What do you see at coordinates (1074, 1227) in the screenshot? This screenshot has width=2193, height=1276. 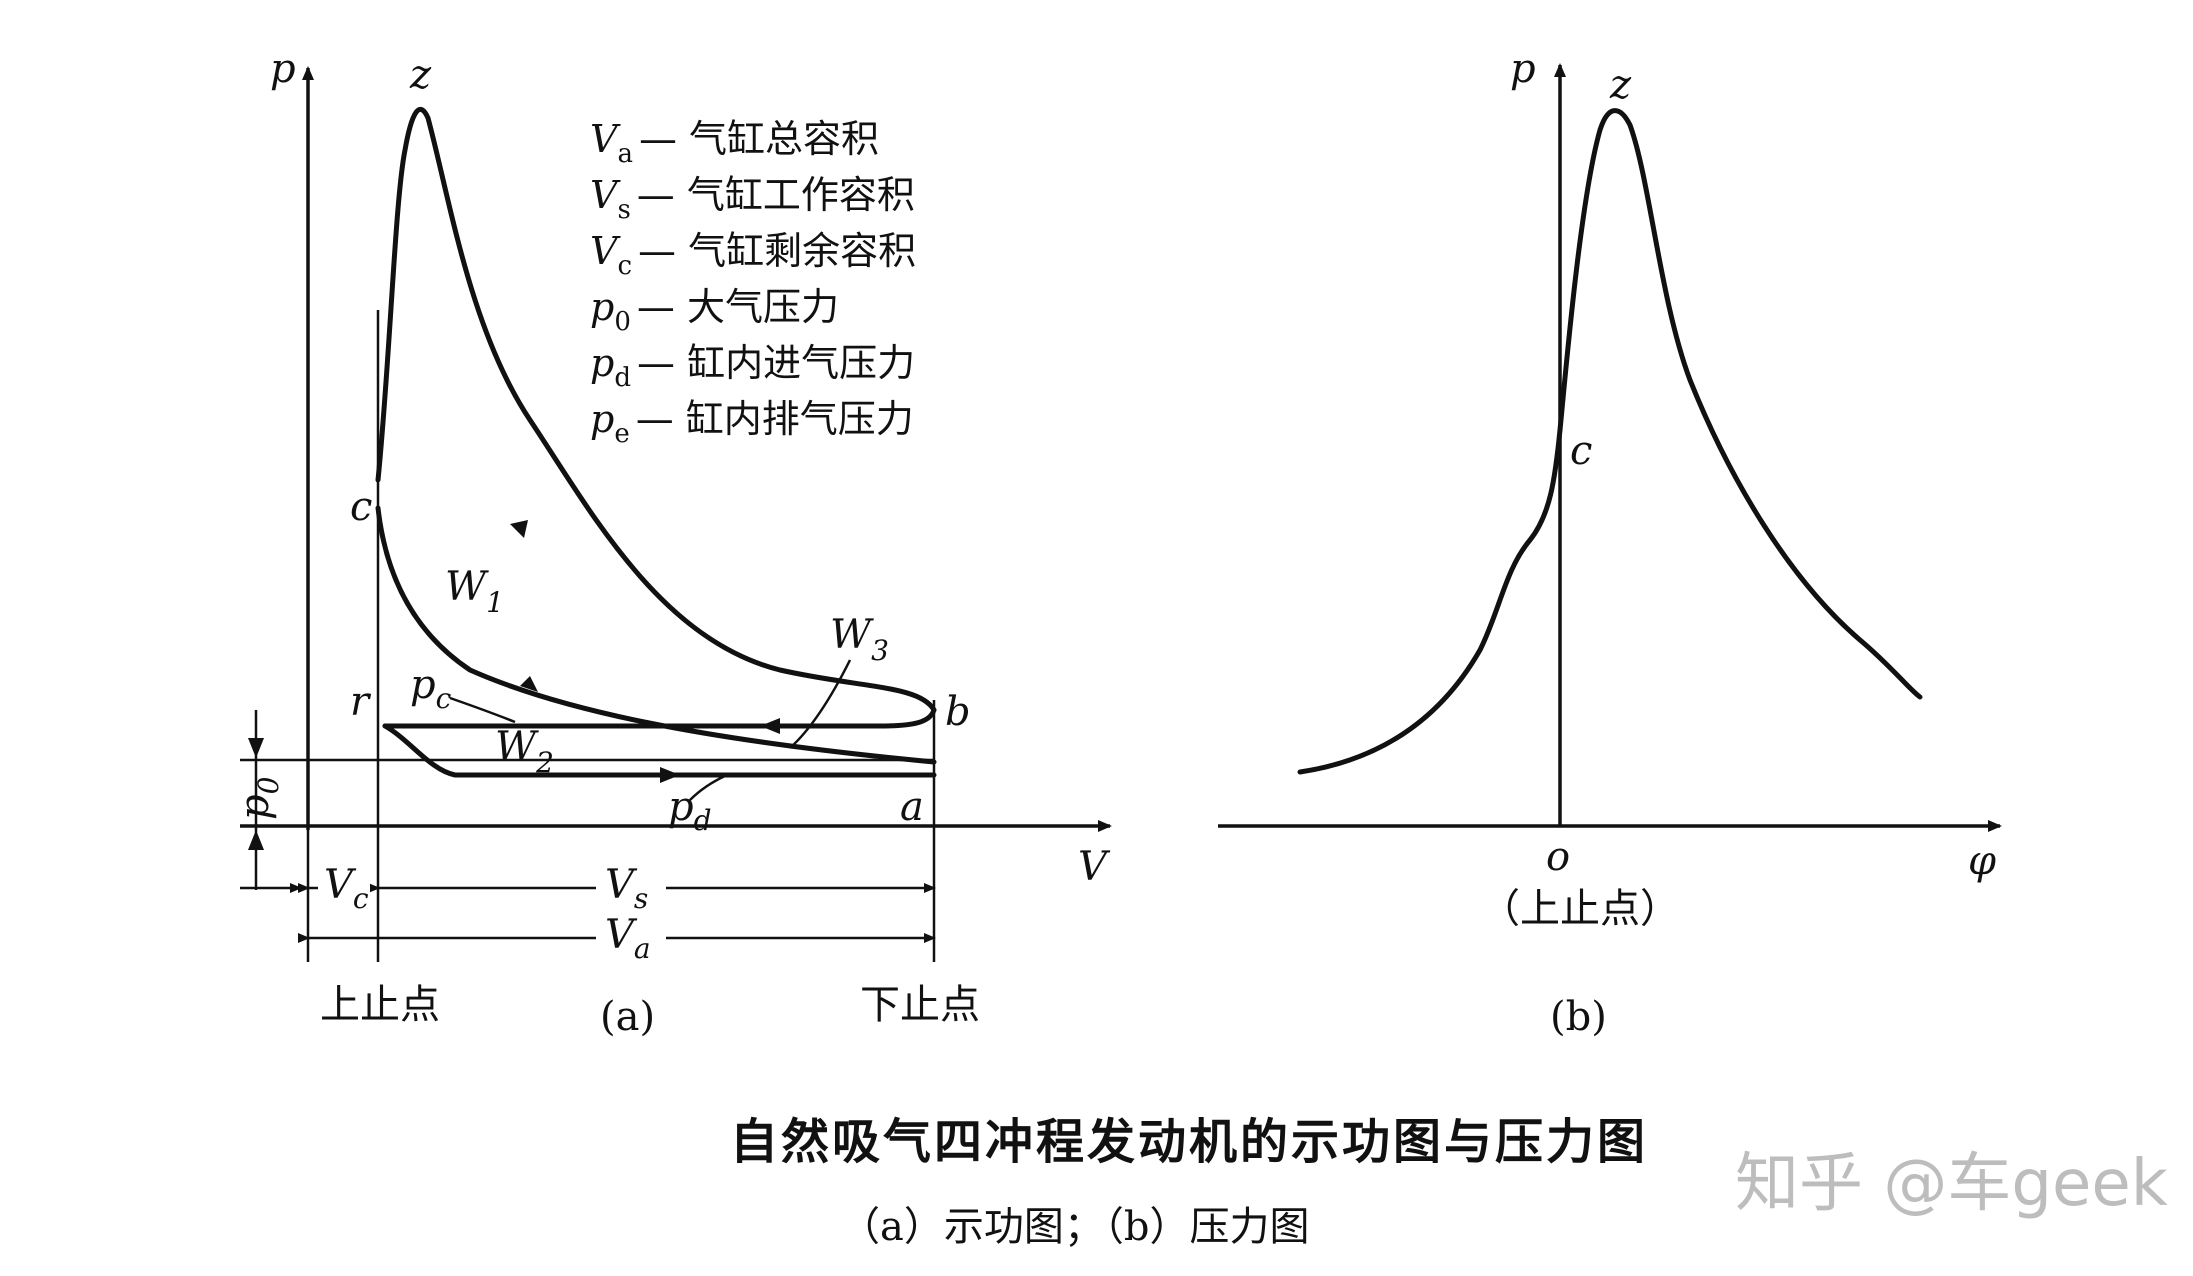 I see `figure-subtitle: （a）示功图；（b）压力图` at bounding box center [1074, 1227].